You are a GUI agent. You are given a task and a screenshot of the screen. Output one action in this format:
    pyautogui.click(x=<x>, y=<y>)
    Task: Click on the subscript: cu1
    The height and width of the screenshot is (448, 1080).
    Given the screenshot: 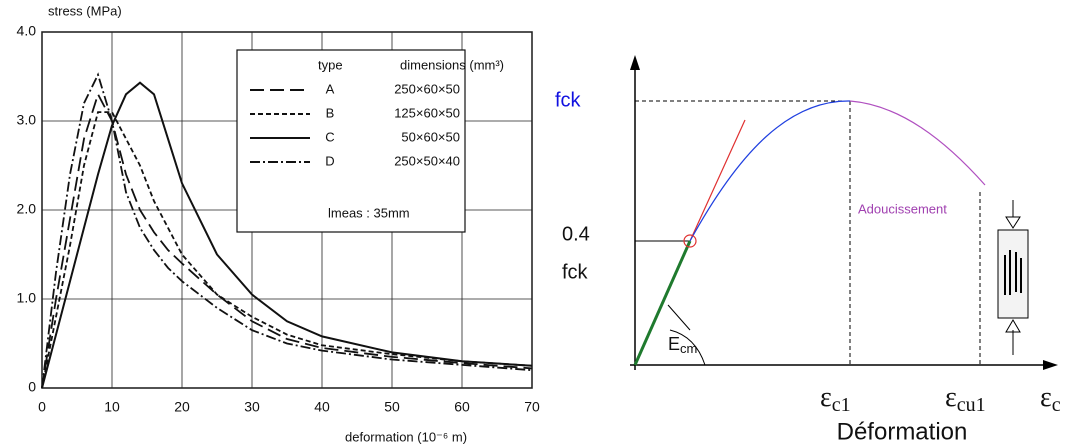 What is the action you would take?
    pyautogui.click(x=971, y=405)
    